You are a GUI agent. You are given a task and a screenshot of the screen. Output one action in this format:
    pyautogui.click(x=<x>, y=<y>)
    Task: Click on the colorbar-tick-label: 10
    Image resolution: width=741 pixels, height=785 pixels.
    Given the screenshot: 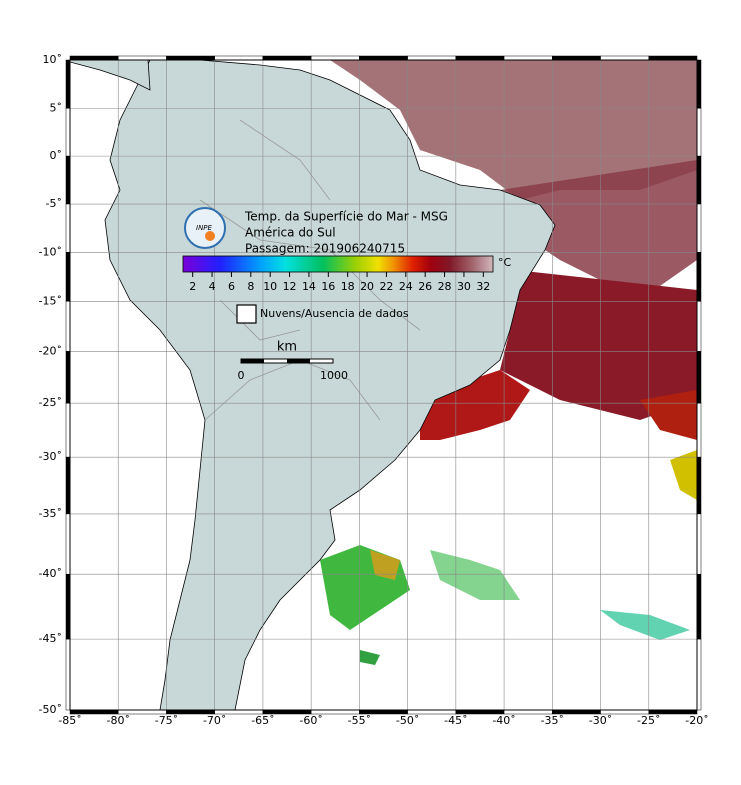 What is the action you would take?
    pyautogui.click(x=270, y=286)
    